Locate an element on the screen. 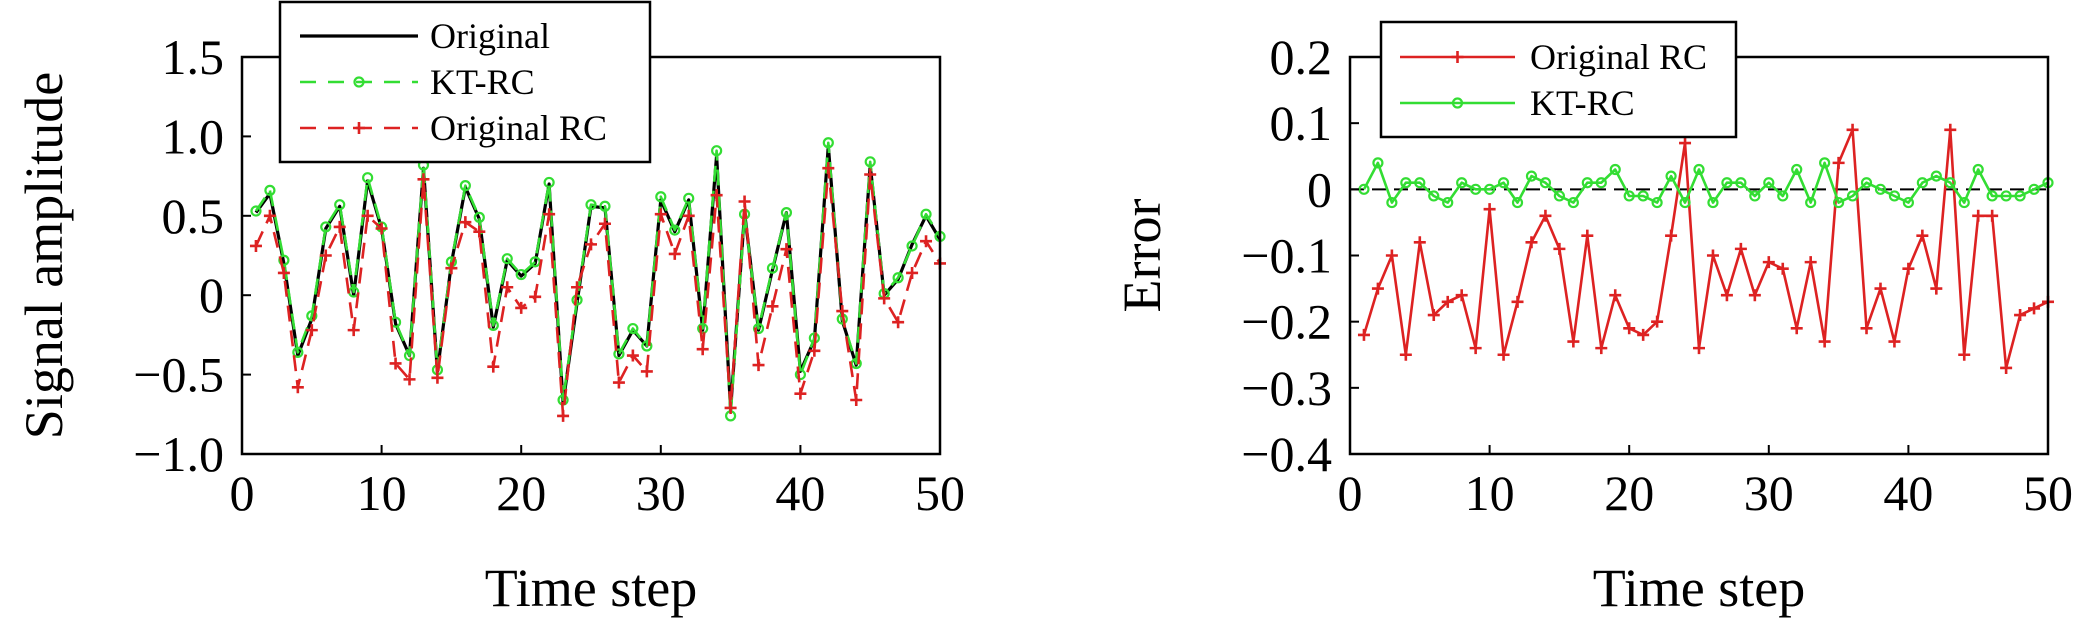 The image size is (2079, 626). y-tick-label: 0 is located at coordinates (211, 295).